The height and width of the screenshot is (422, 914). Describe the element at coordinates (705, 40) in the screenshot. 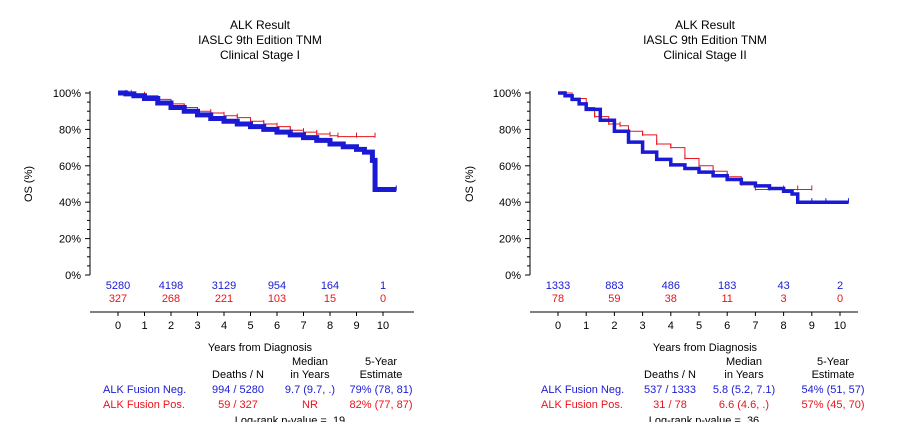

I see `panel2-title-line: IASLC 9th Edition TNM` at that location.